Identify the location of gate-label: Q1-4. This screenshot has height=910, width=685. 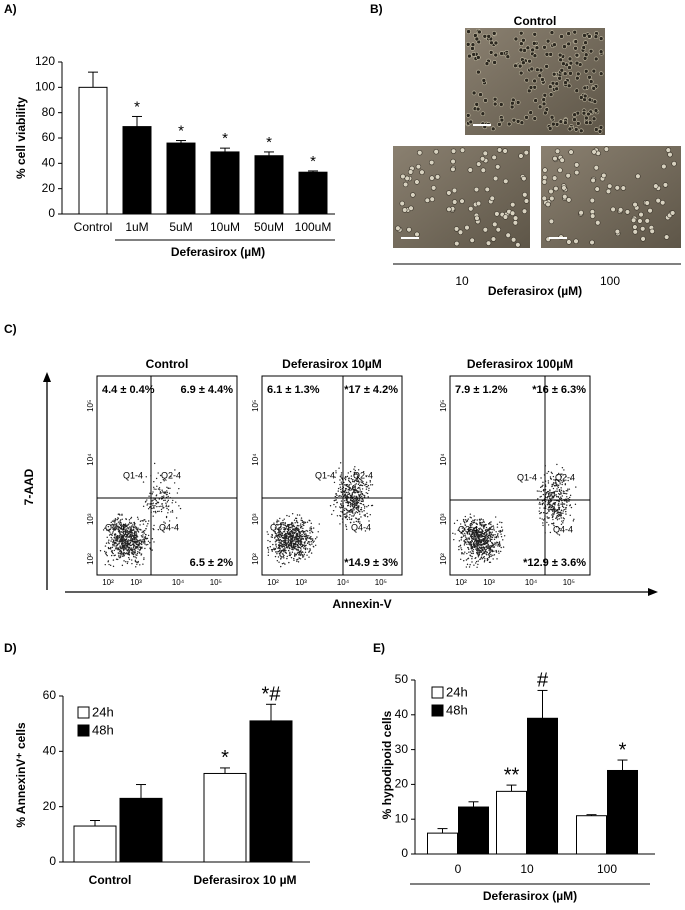
(325, 475).